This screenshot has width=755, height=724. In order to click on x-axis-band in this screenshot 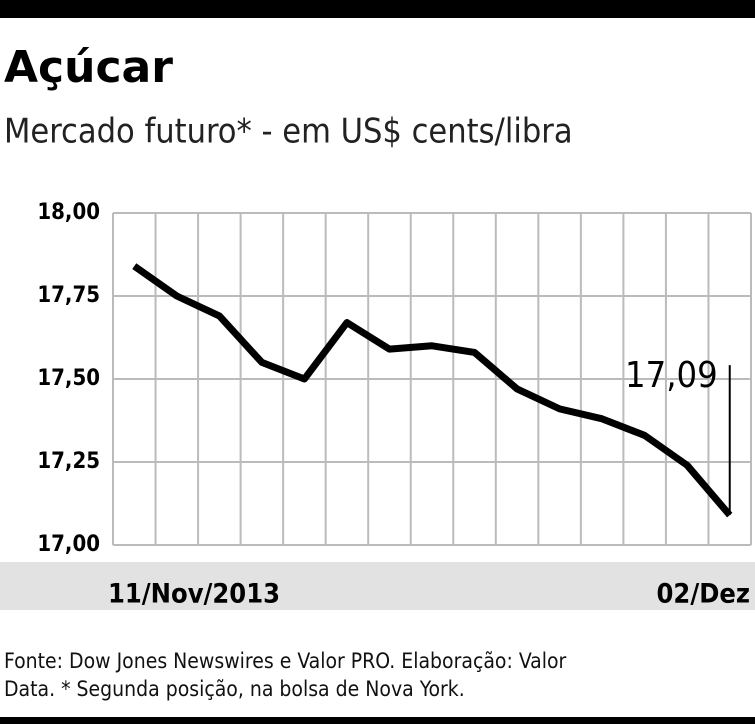, I will do `click(377, 586)`.